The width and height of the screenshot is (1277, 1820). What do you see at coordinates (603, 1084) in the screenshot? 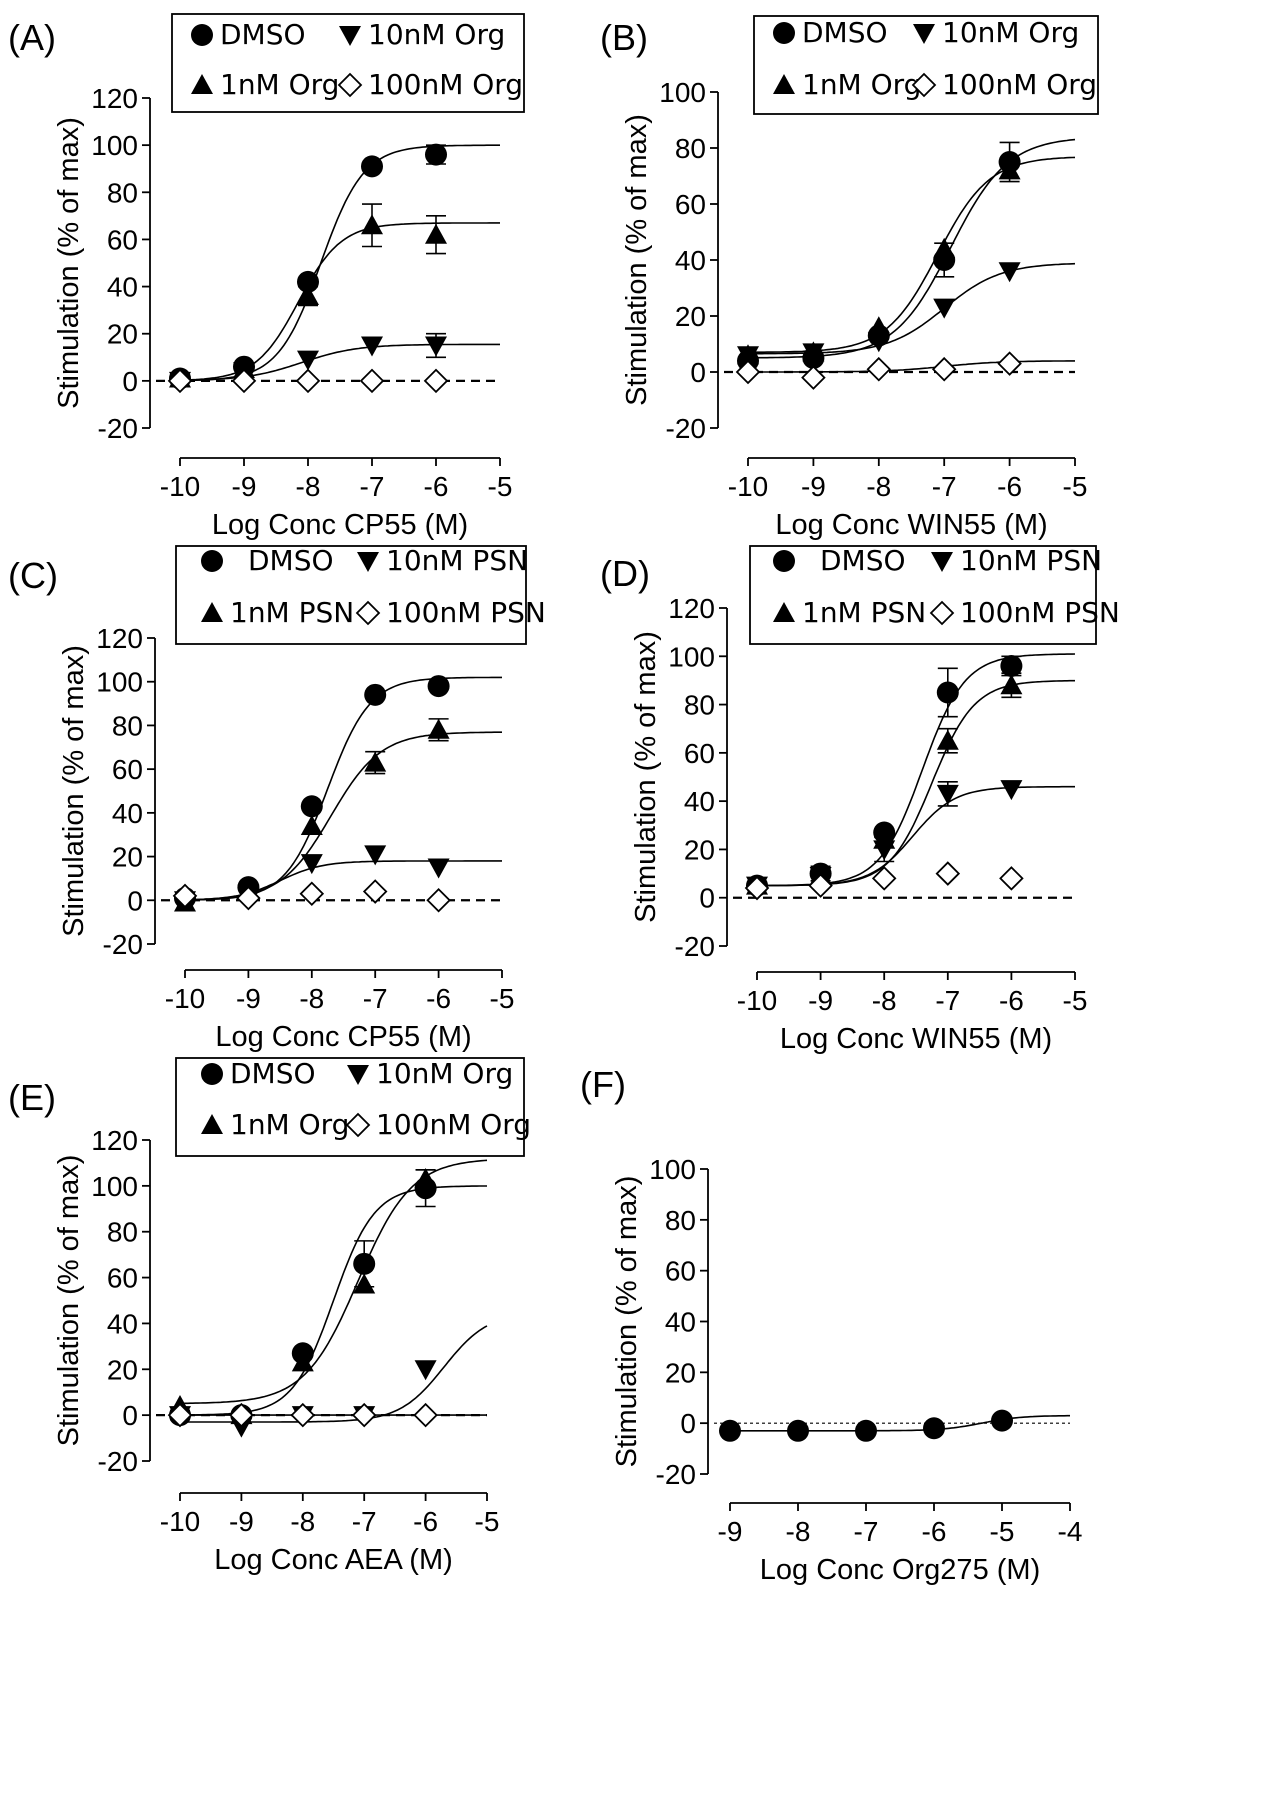
I see `panel-label: (F)` at bounding box center [603, 1084].